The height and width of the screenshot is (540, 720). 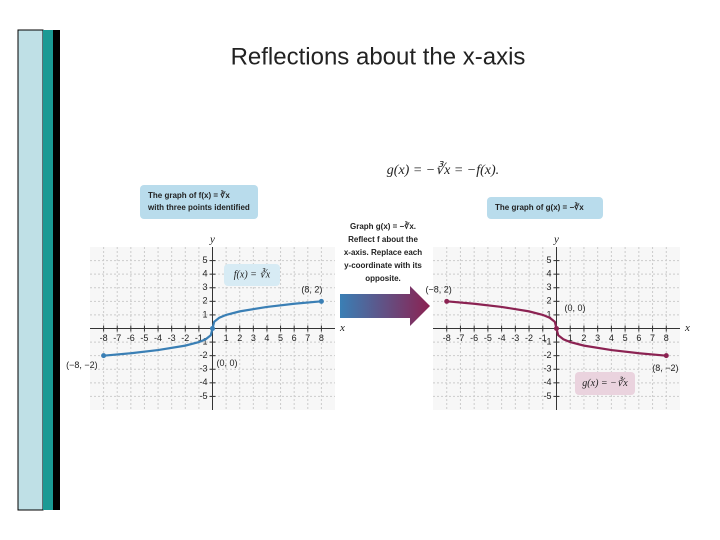 What do you see at coordinates (539, 206) in the screenshot?
I see `callout-text: The graph of g(x) = −∛x` at bounding box center [539, 206].